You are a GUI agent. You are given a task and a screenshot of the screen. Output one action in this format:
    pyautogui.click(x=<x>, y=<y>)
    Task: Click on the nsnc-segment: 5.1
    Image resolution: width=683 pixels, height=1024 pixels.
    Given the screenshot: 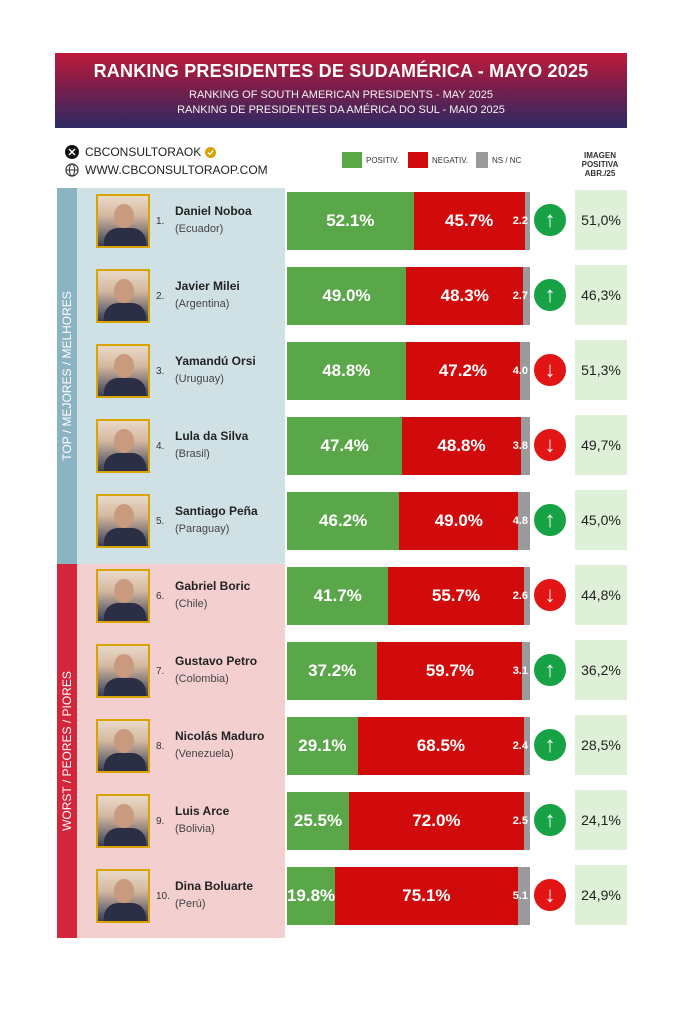 What is the action you would take?
    pyautogui.click(x=521, y=896)
    